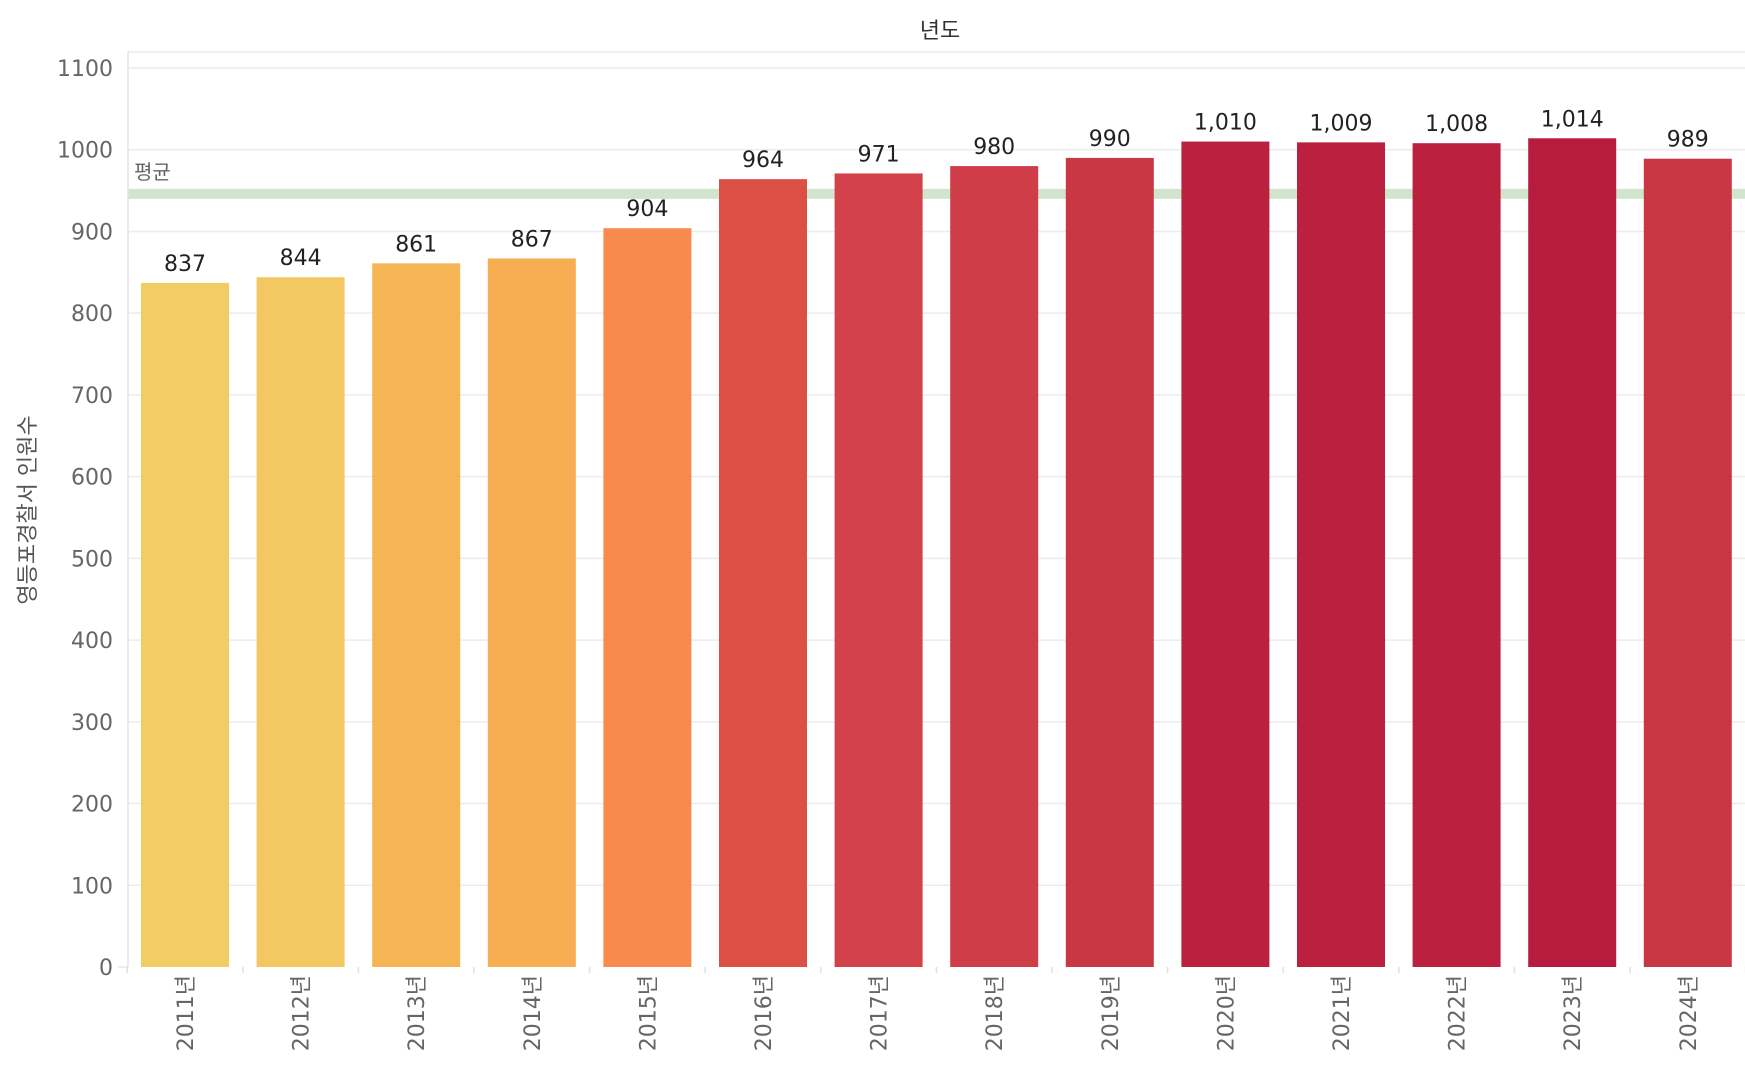 This screenshot has height=1087, width=1745. I want to click on value-label: 964, so click(763, 160).